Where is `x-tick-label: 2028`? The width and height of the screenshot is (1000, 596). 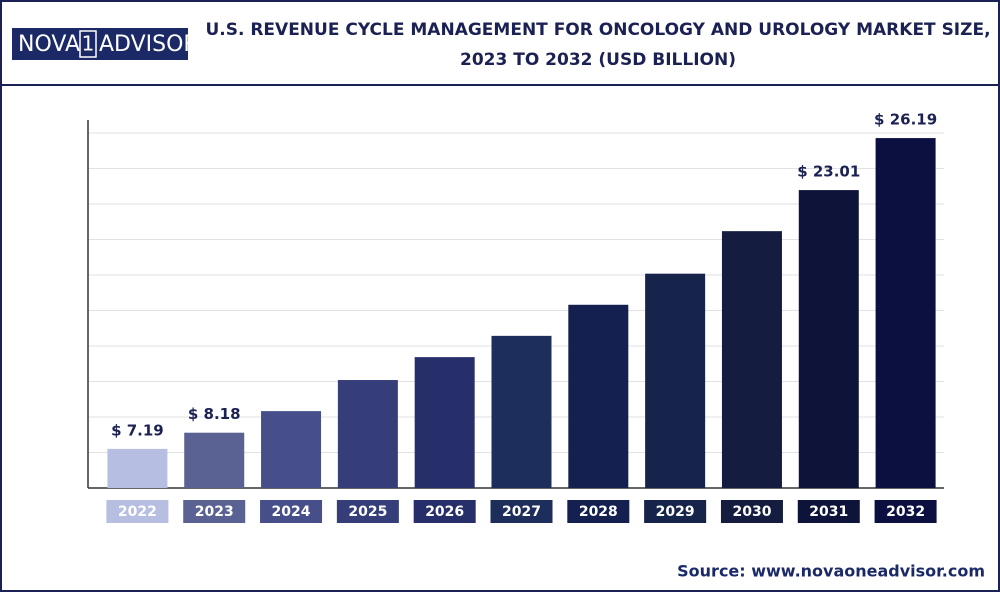
x-tick-label: 2028 is located at coordinates (598, 512).